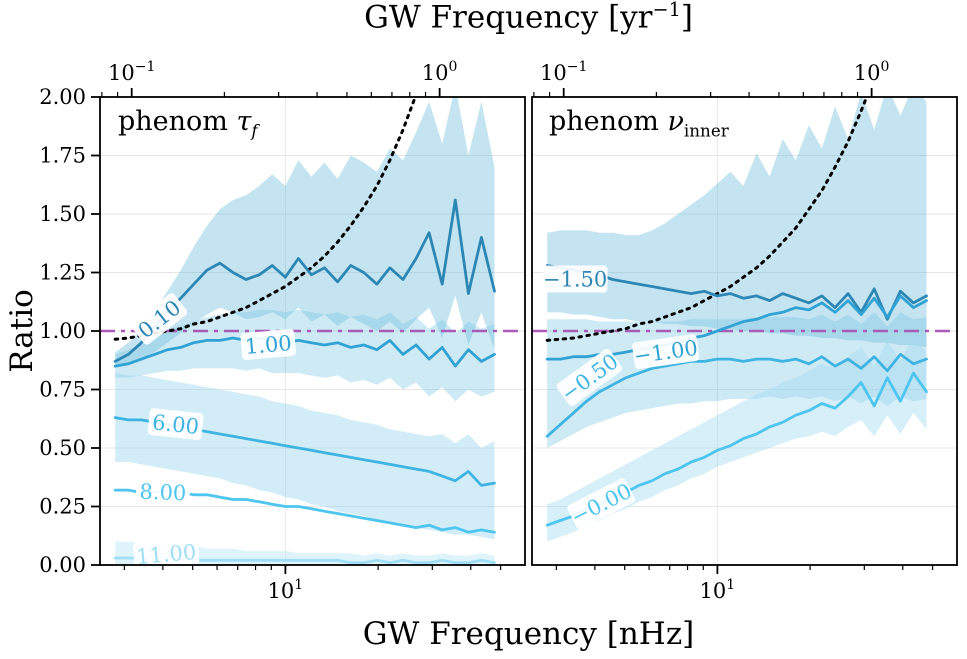 The width and height of the screenshot is (967, 659). Describe the element at coordinates (244, 121) in the screenshot. I see `tau-symbol: τ` at that location.